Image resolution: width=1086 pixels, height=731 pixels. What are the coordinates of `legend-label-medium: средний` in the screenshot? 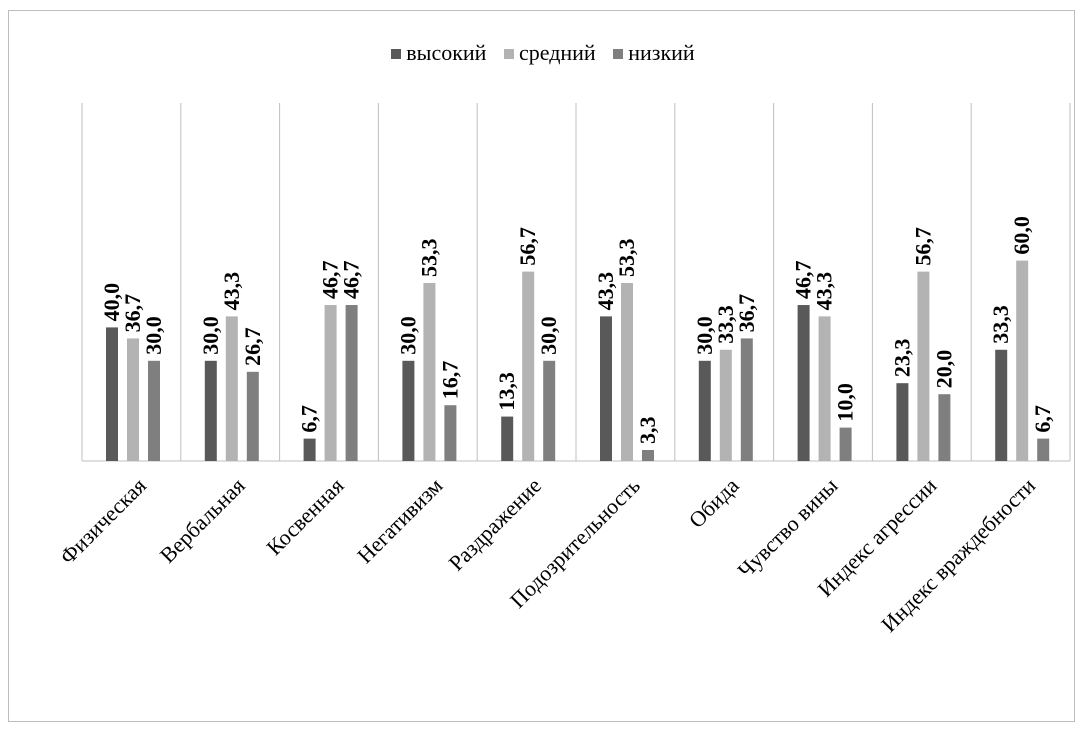 It's located at (557, 52).